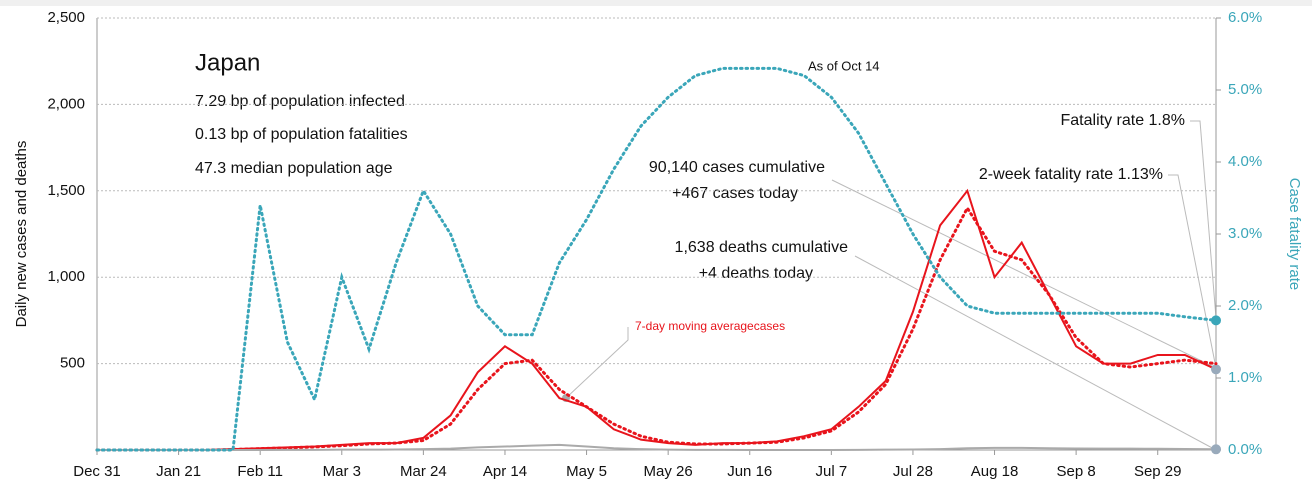  Describe the element at coordinates (505, 471) in the screenshot. I see `x-tick-label: Apr 14` at that location.